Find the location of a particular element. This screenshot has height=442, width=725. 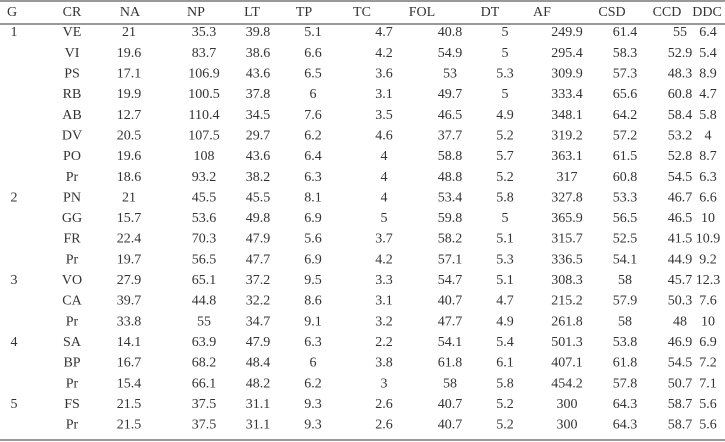

table-cell: 6.1 is located at coordinates (505, 363).